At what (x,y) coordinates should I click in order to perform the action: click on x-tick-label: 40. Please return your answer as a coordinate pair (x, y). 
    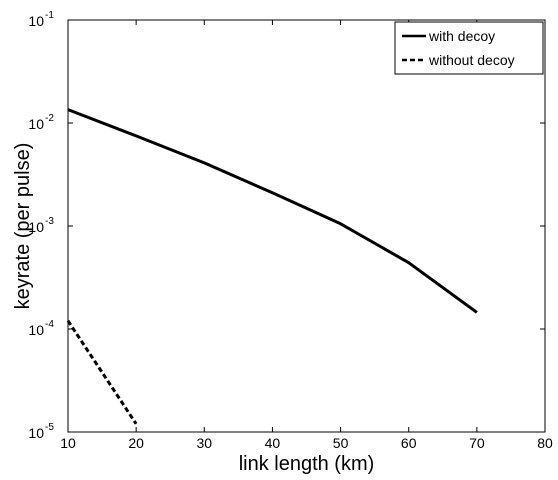
    Looking at the image, I should click on (273, 443).